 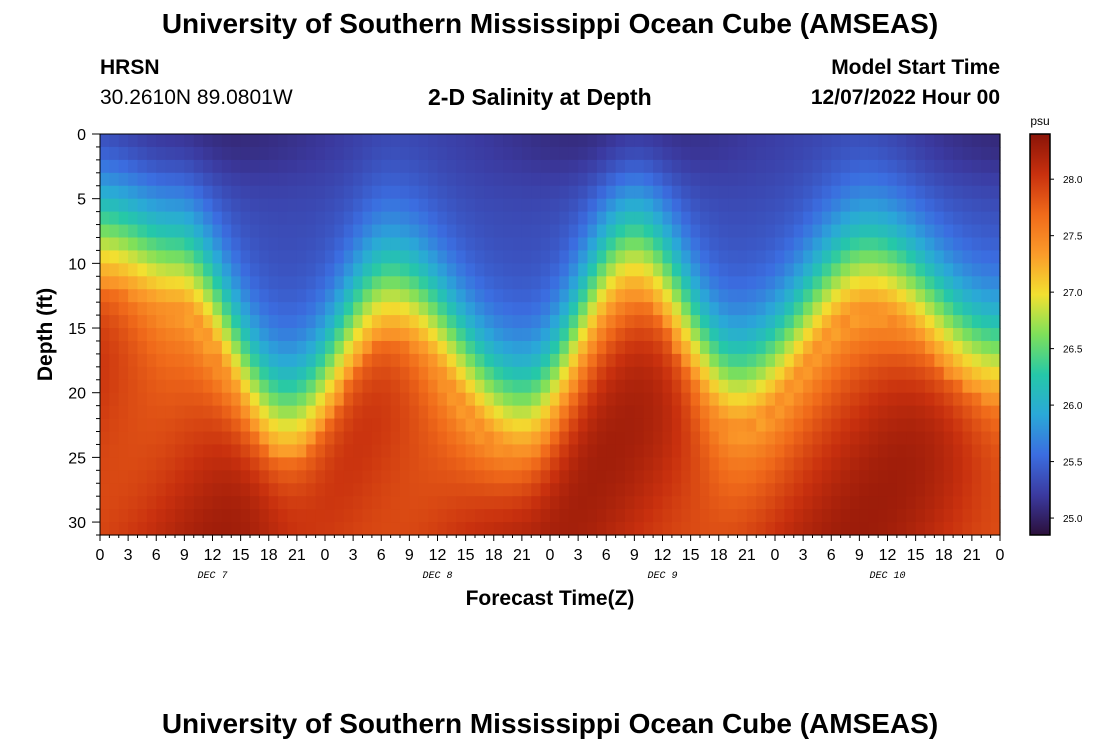 I want to click on x-tick-label: 21, so click(x=297, y=555).